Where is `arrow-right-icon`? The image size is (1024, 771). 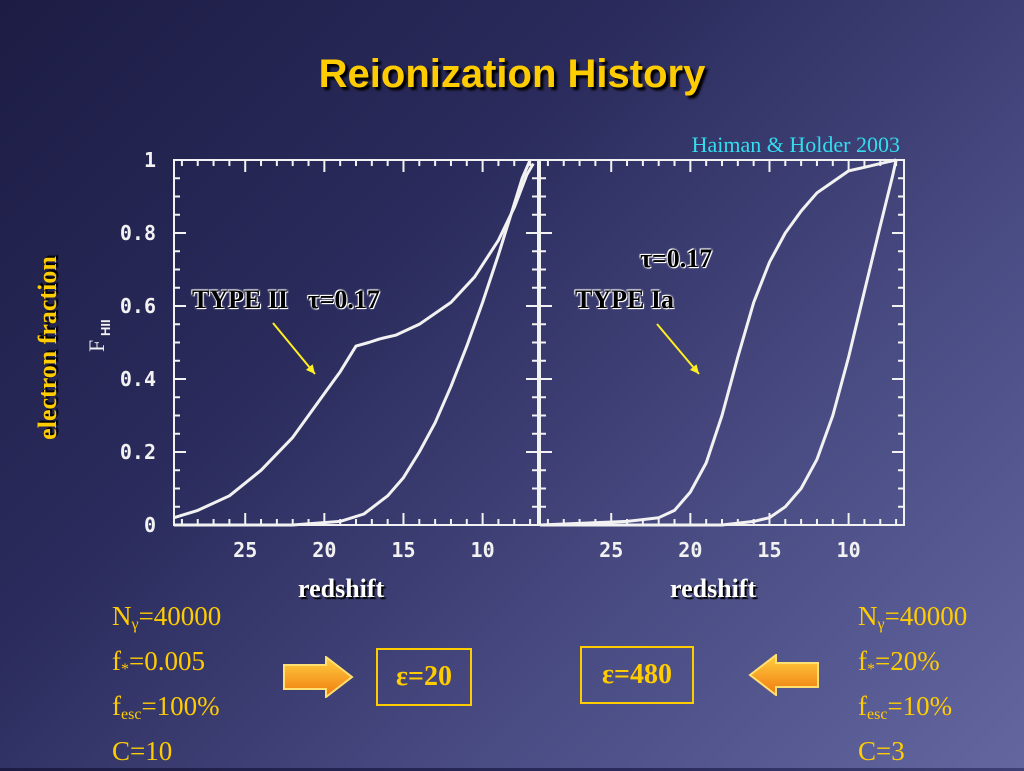 arrow-right-icon is located at coordinates (318, 677).